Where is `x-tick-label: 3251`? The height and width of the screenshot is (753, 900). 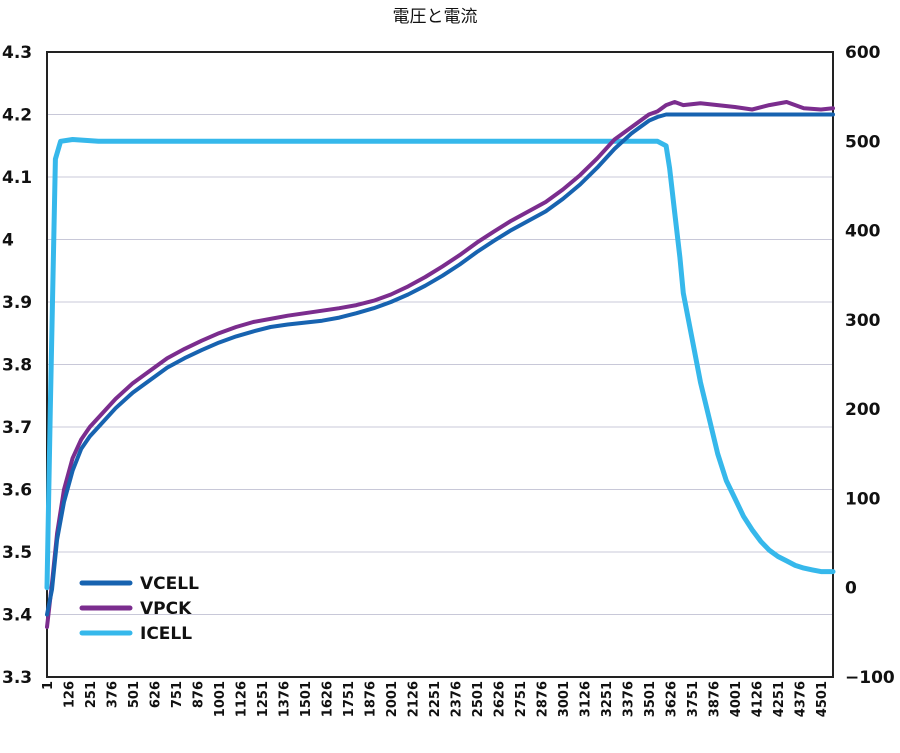
x-tick-label: 3251 is located at coordinates (607, 699).